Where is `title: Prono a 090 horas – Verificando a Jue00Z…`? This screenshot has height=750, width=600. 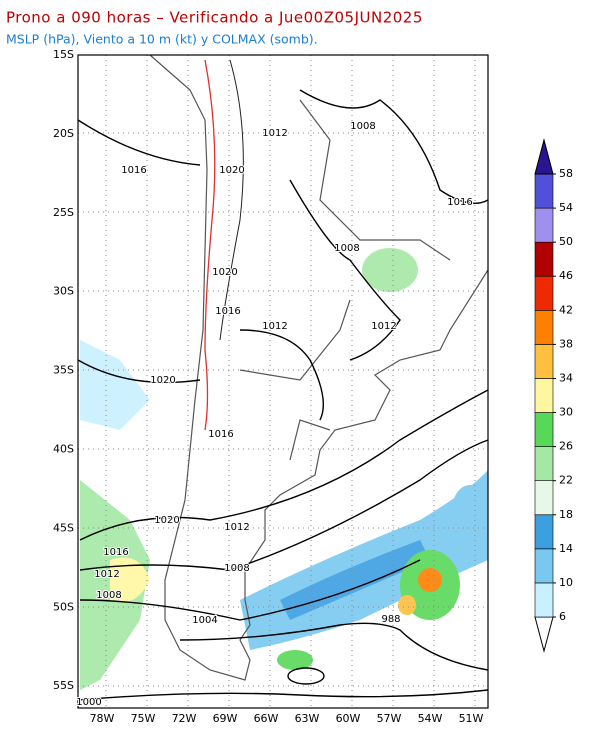
title: Prono a 090 horas – Verificando a Jue00Z… is located at coordinates (214, 18).